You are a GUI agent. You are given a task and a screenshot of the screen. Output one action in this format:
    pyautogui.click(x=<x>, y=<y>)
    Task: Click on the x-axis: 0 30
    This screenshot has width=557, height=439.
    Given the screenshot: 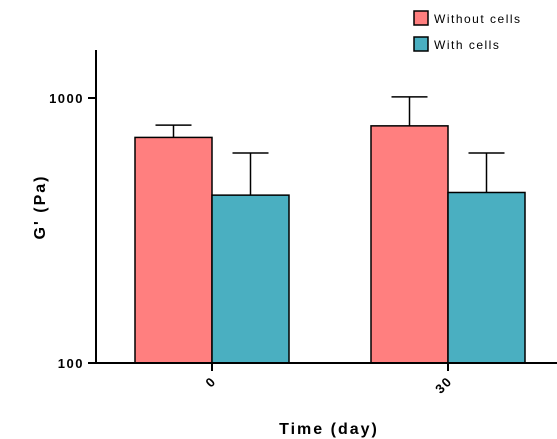 What is the action you would take?
    pyautogui.click(x=326, y=379)
    